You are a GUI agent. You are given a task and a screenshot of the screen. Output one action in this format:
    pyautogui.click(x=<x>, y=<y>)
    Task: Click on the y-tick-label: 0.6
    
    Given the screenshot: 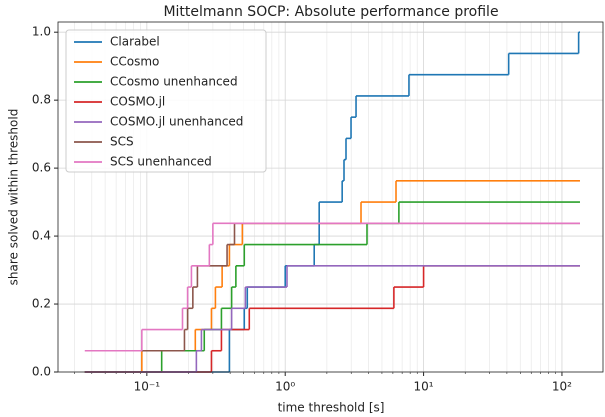 What is the action you would take?
    pyautogui.click(x=41, y=168)
    